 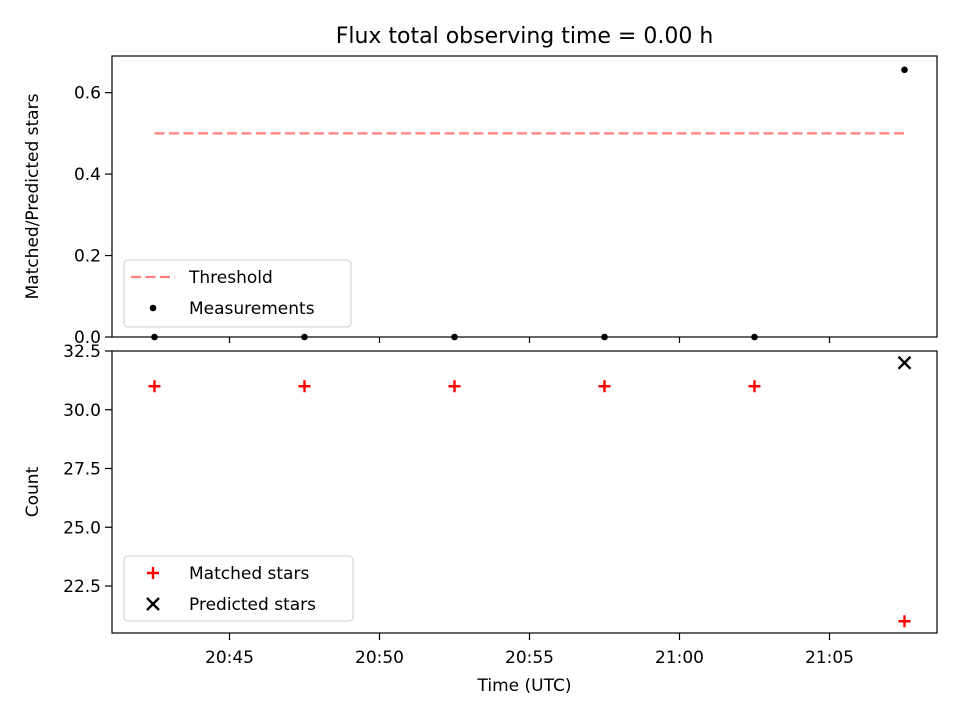 I want to click on y-tick-label: 22.5, so click(x=82, y=587).